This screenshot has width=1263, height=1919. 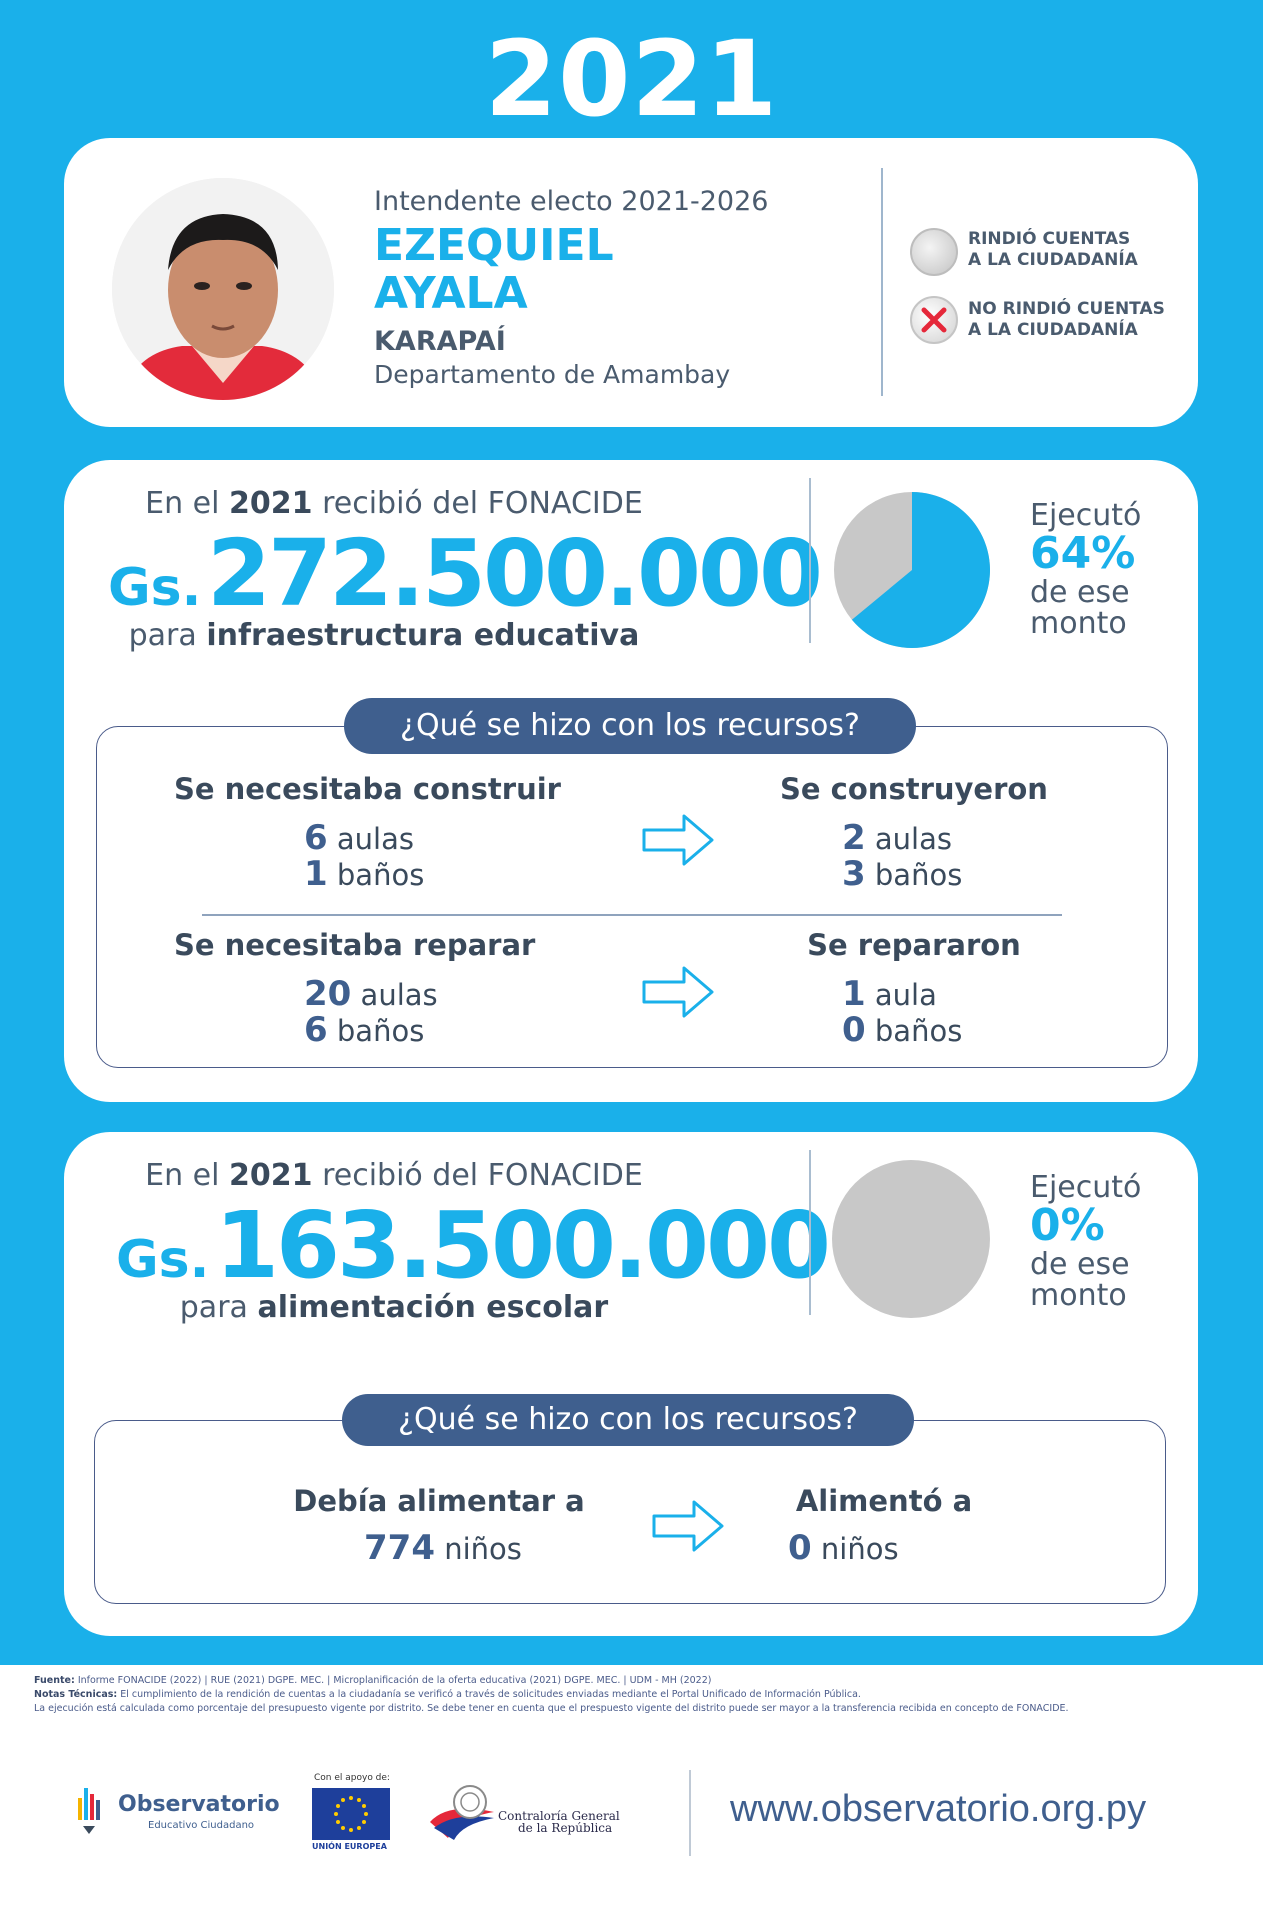 I want to click on food-execution: Ejecutó 0% de ese monto, so click(x=1086, y=1241).